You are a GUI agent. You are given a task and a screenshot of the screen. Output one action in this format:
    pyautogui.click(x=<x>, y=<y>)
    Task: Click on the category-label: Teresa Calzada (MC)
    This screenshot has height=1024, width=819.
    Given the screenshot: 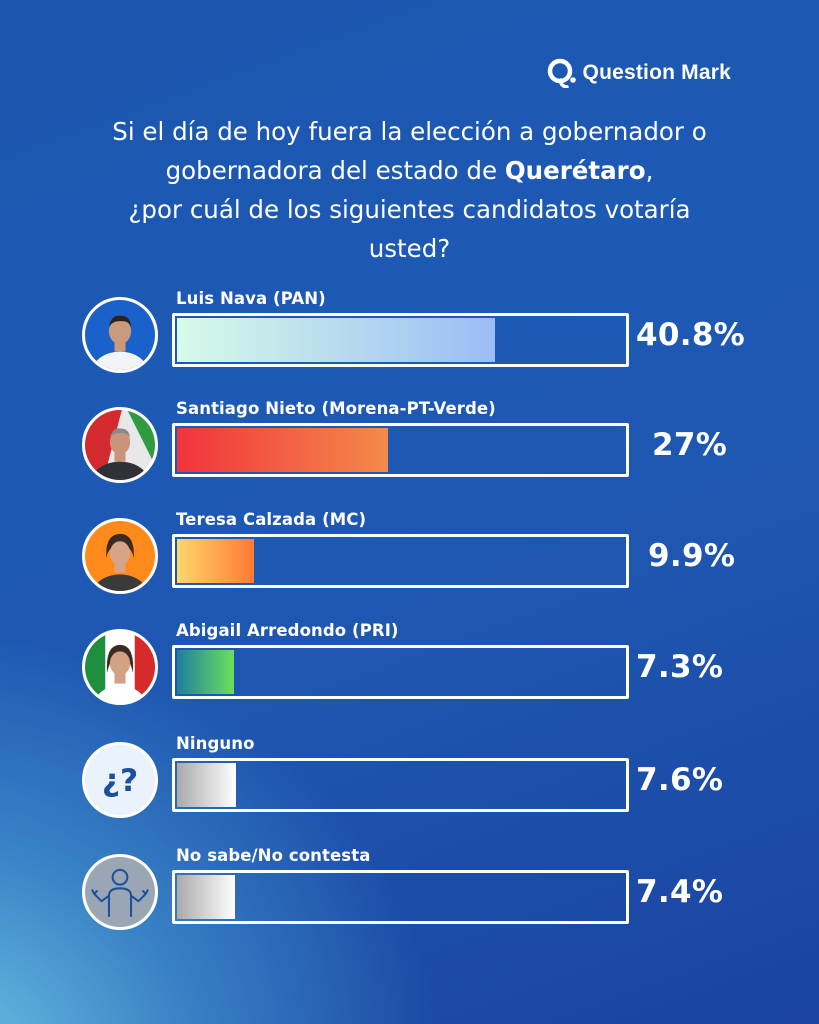 What is the action you would take?
    pyautogui.click(x=271, y=519)
    